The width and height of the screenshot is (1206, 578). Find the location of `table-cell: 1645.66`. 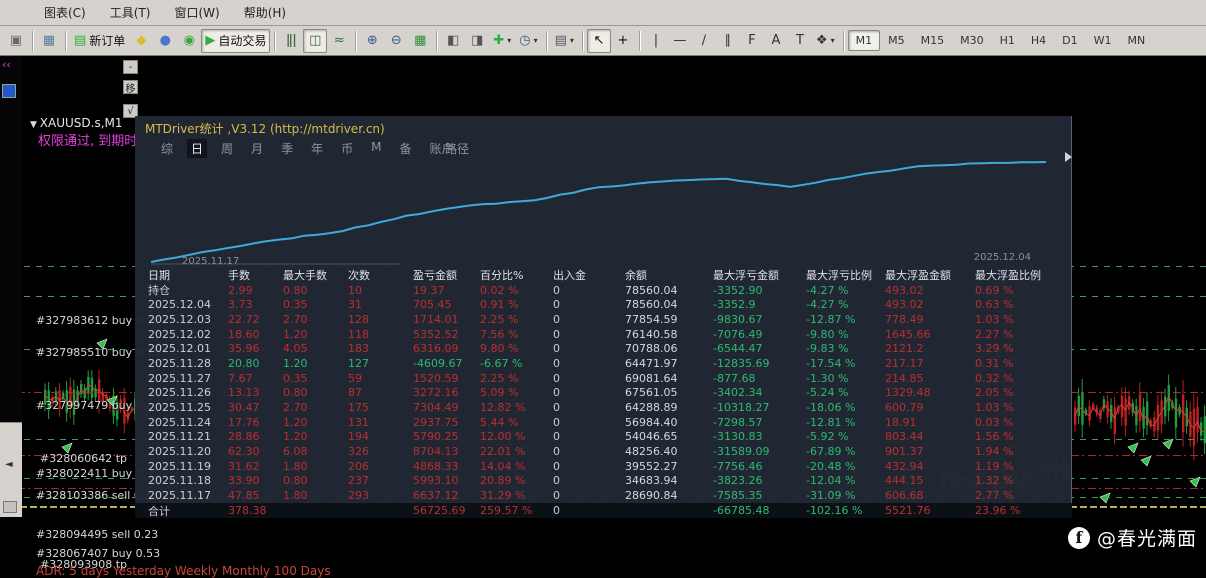

table-cell: 1645.66 is located at coordinates (908, 334).